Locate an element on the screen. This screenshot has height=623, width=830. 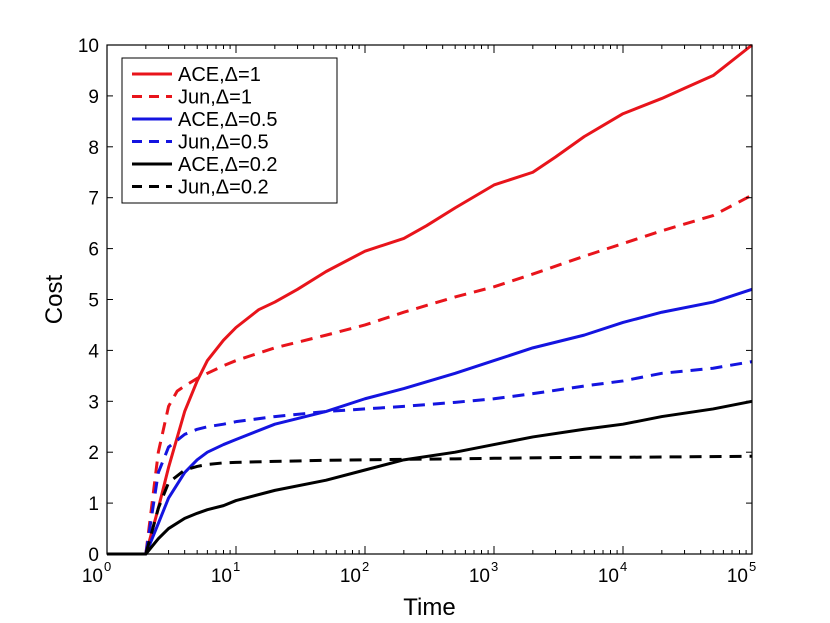
legend-label-4: ACE,Δ=0.2 is located at coordinates (228, 165).